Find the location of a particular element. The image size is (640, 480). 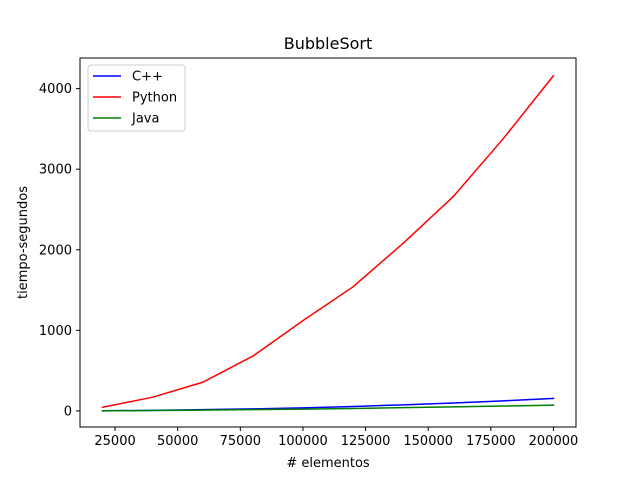

legend-label: C++ is located at coordinates (147, 77).